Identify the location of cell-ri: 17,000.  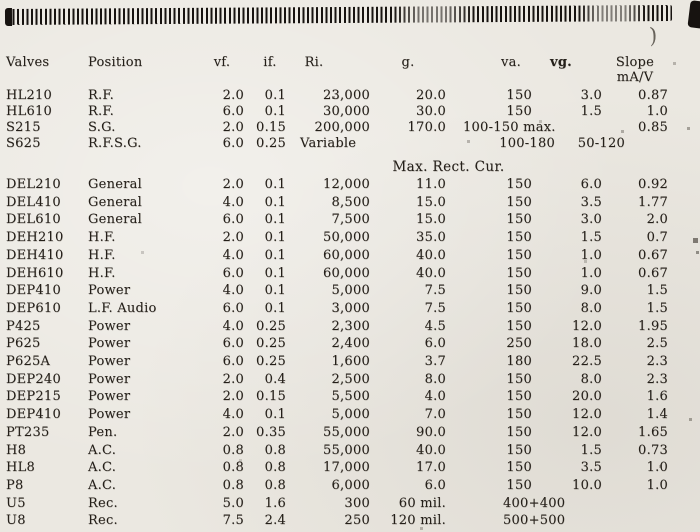
(346, 468).